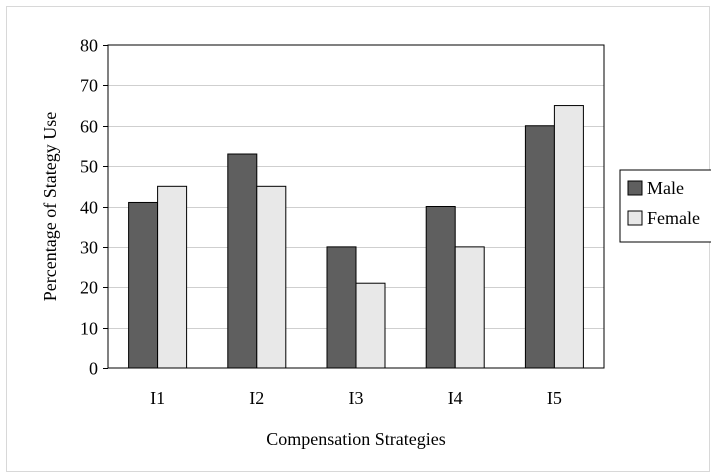  I want to click on x-tick-label: I5, so click(554, 398).